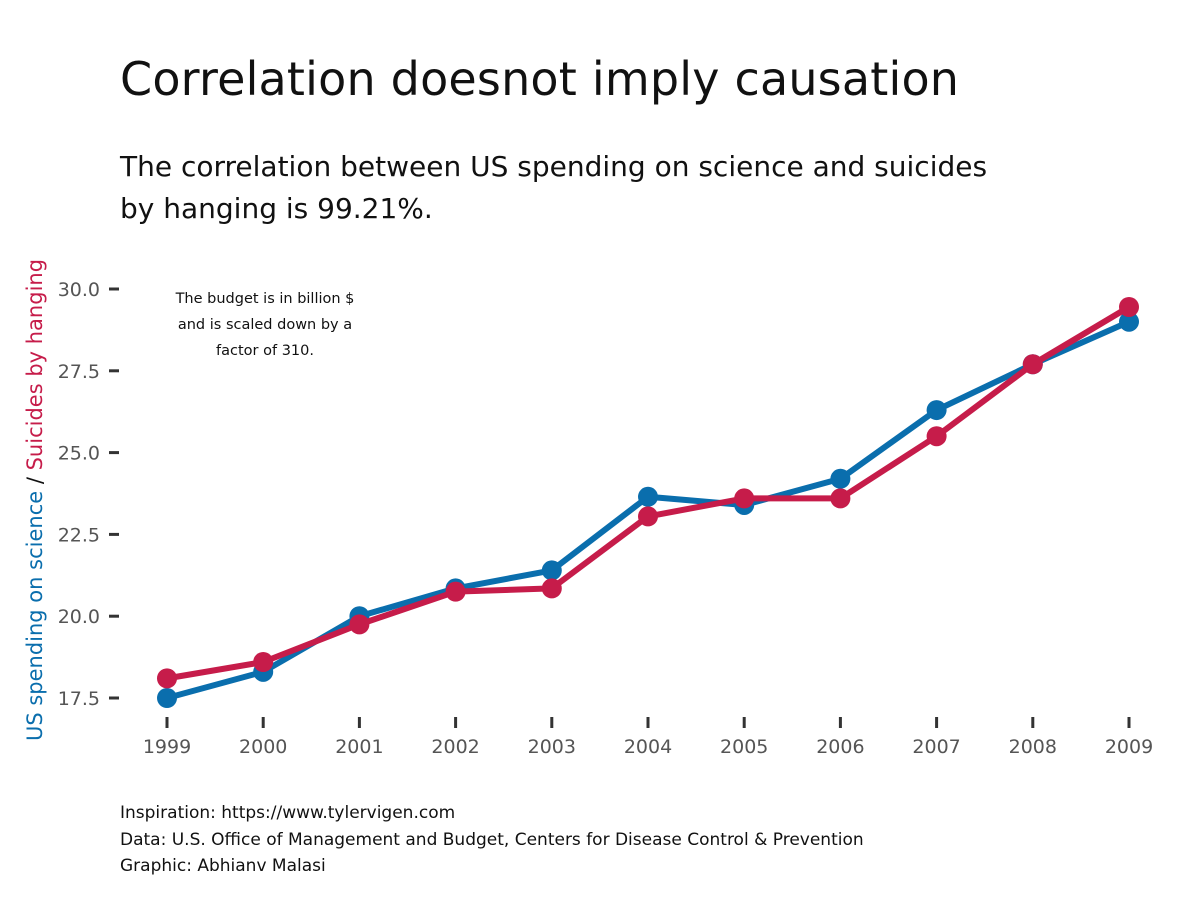 The height and width of the screenshot is (900, 1200). I want to click on x-tick-label: 2007, so click(936, 747).